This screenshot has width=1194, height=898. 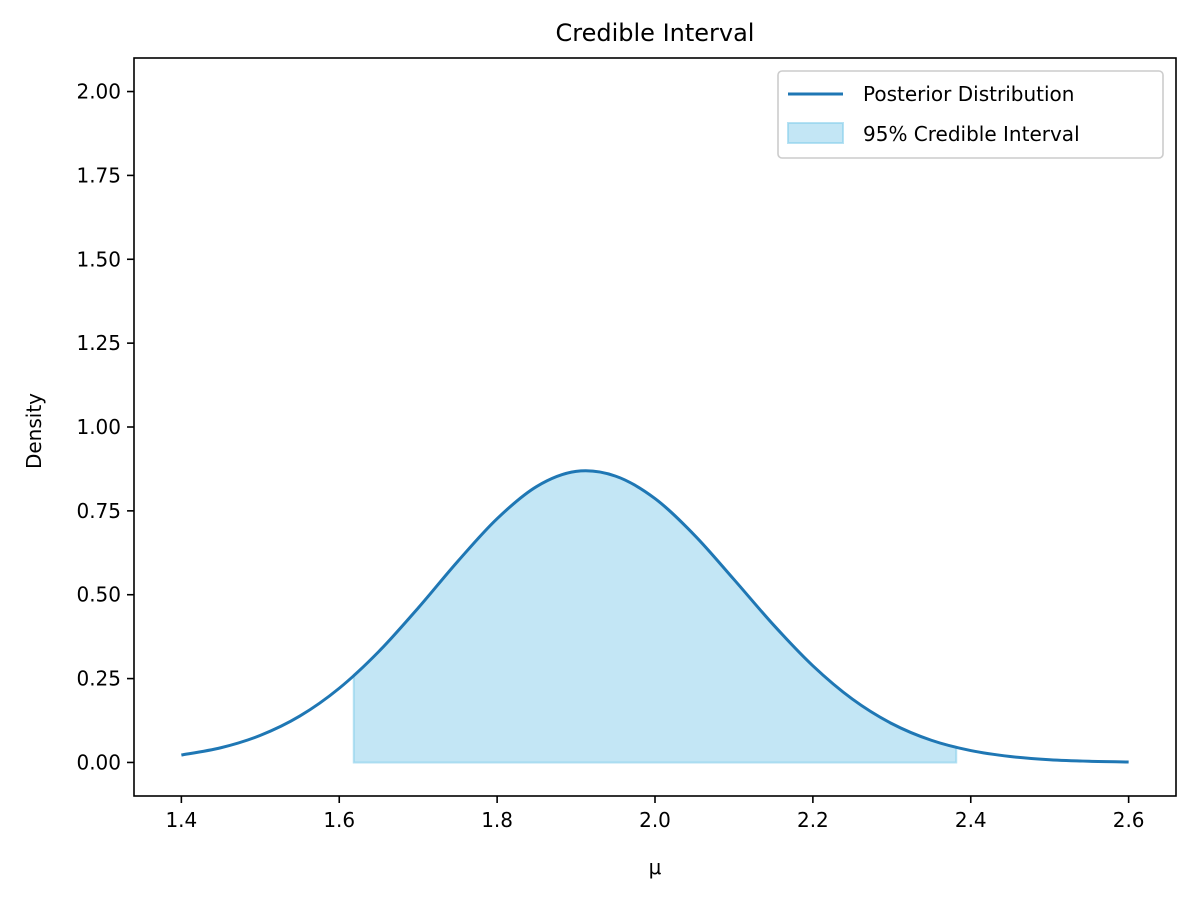 I want to click on y-tick-label: 1.50, so click(x=98, y=259).